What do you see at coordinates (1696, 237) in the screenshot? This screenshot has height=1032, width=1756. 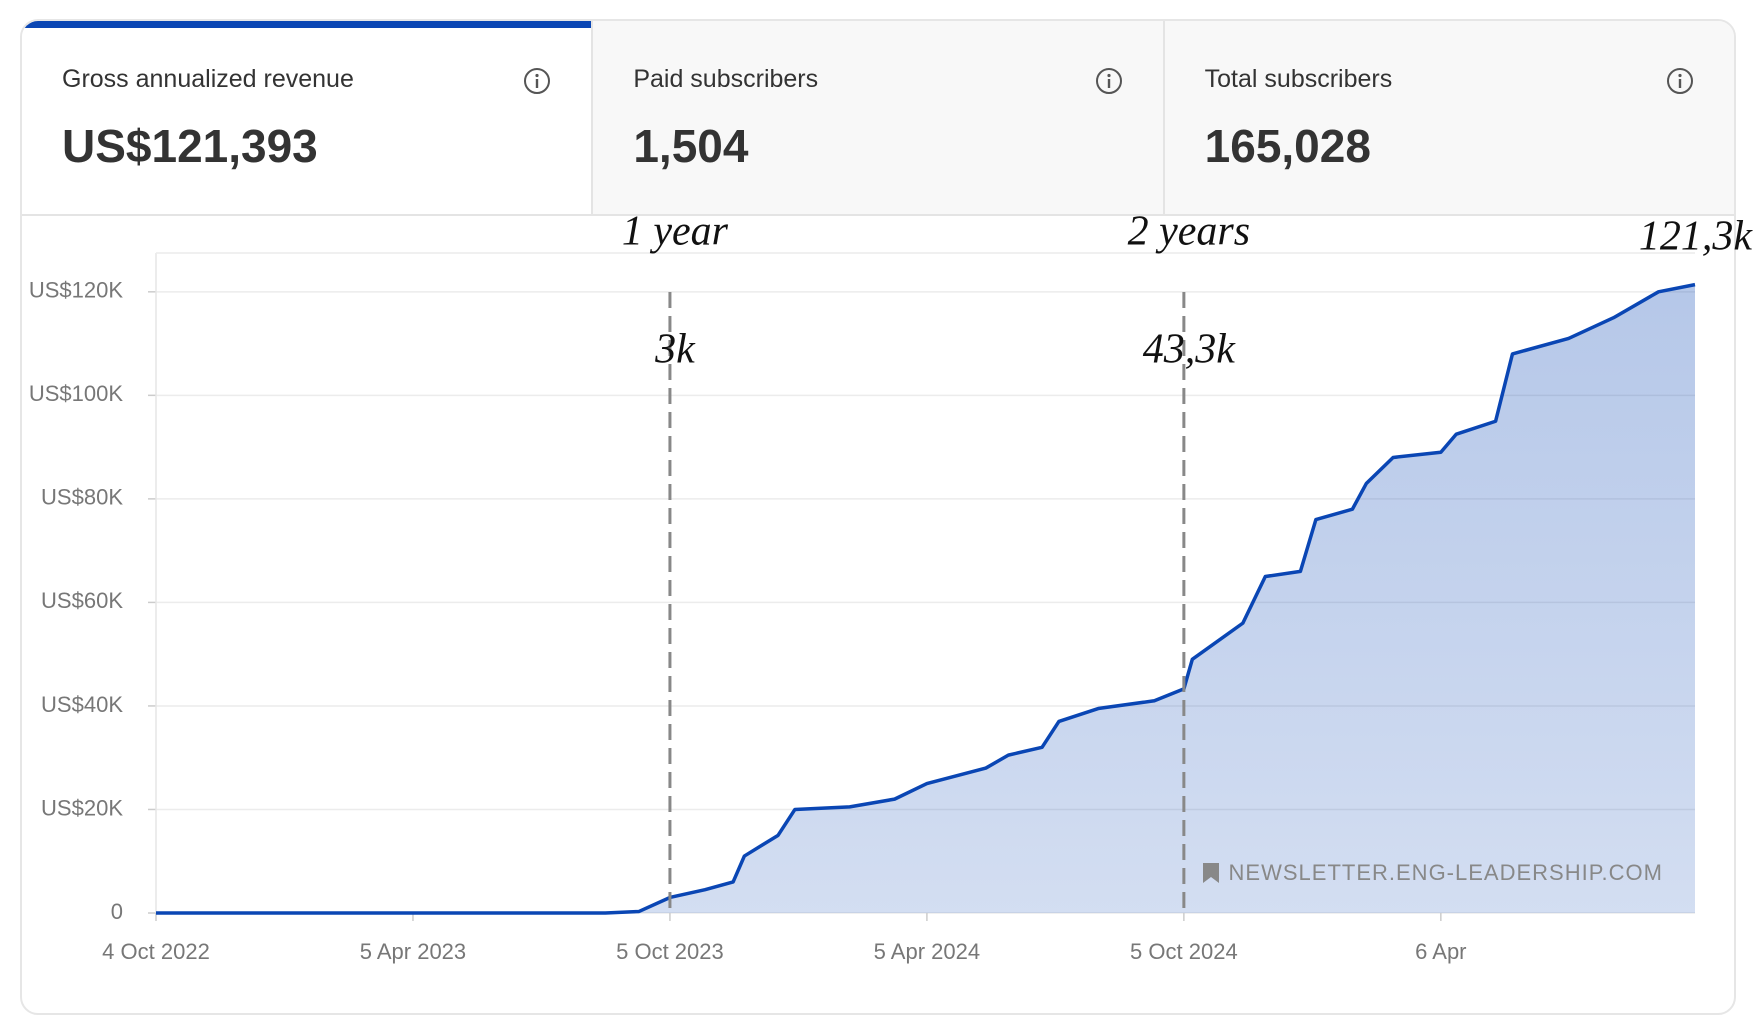 I see `end-label: 121,3k` at bounding box center [1696, 237].